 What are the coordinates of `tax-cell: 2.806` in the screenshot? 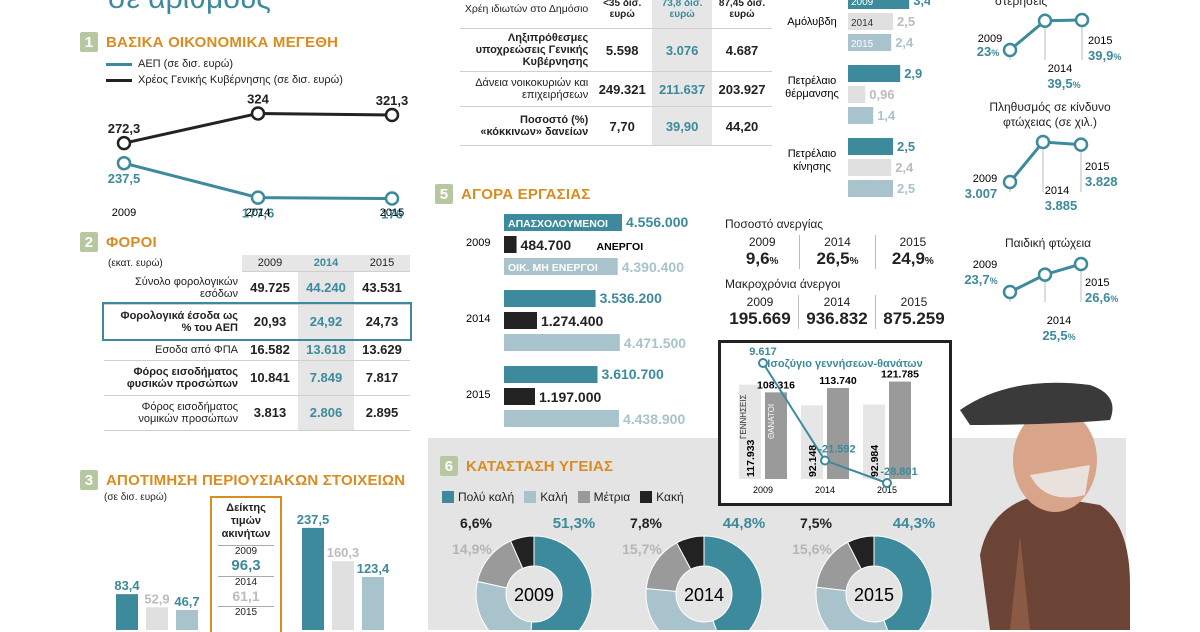 It's located at (326, 413).